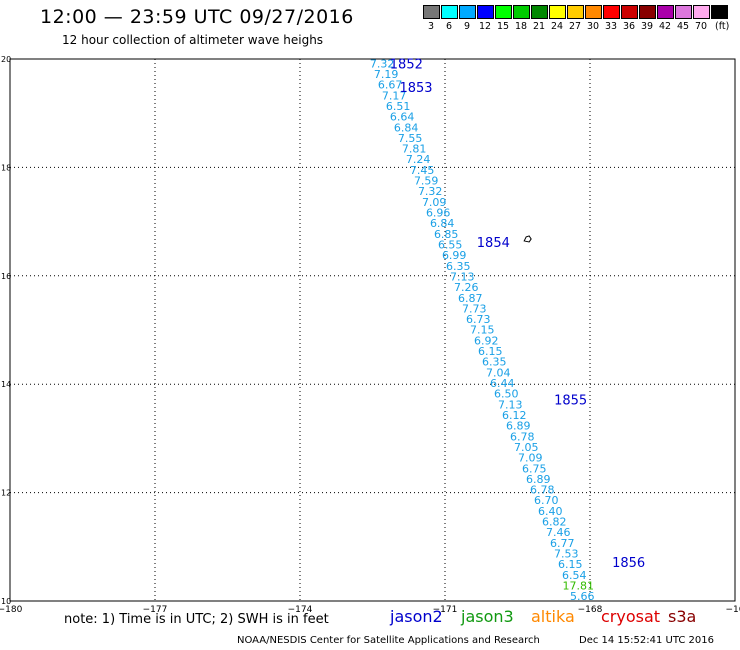 The width and height of the screenshot is (740, 650). Describe the element at coordinates (450, 244) in the screenshot. I see `swh-value-label: 6.55` at that location.